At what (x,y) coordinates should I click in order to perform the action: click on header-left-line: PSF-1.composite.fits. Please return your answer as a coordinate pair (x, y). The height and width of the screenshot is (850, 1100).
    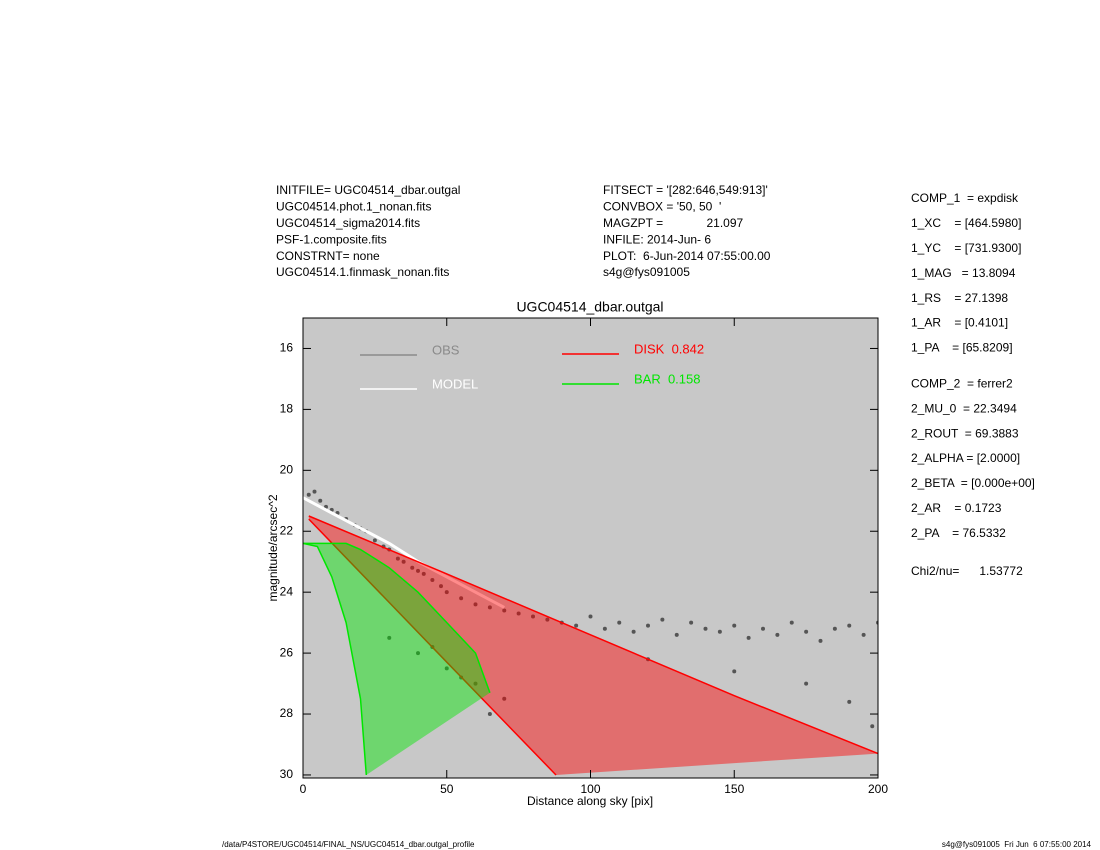
    Looking at the image, I should click on (331, 239).